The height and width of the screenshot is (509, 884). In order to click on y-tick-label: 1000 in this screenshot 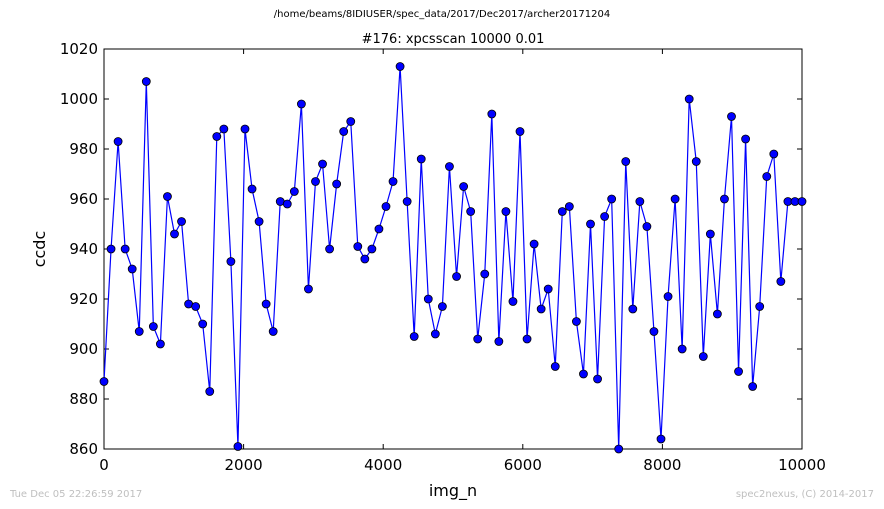, I will do `click(79, 99)`.